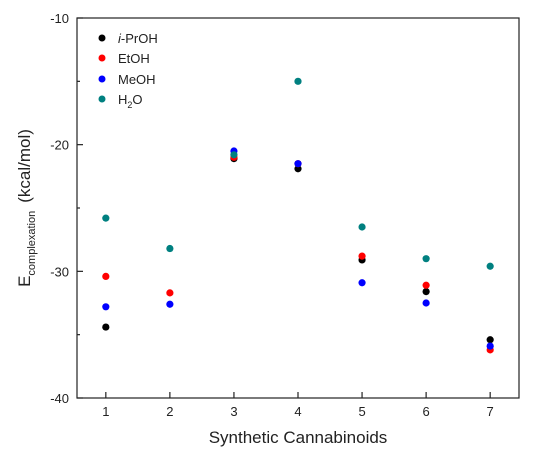 This screenshot has width=536, height=452. Describe the element at coordinates (137, 79) in the screenshot. I see `legend-label-meoh: MeOH` at that location.